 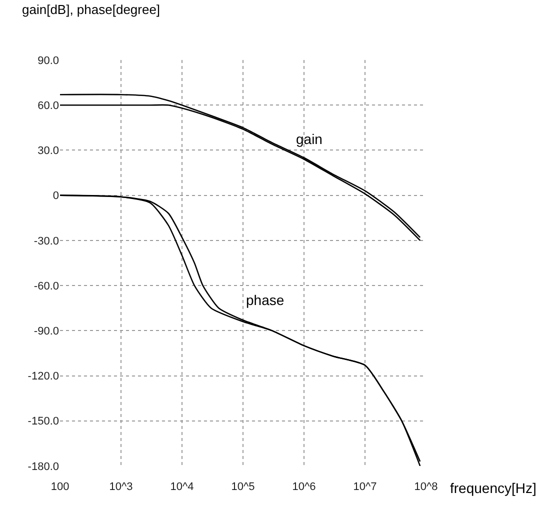 I want to click on annotation: phase, so click(x=265, y=300).